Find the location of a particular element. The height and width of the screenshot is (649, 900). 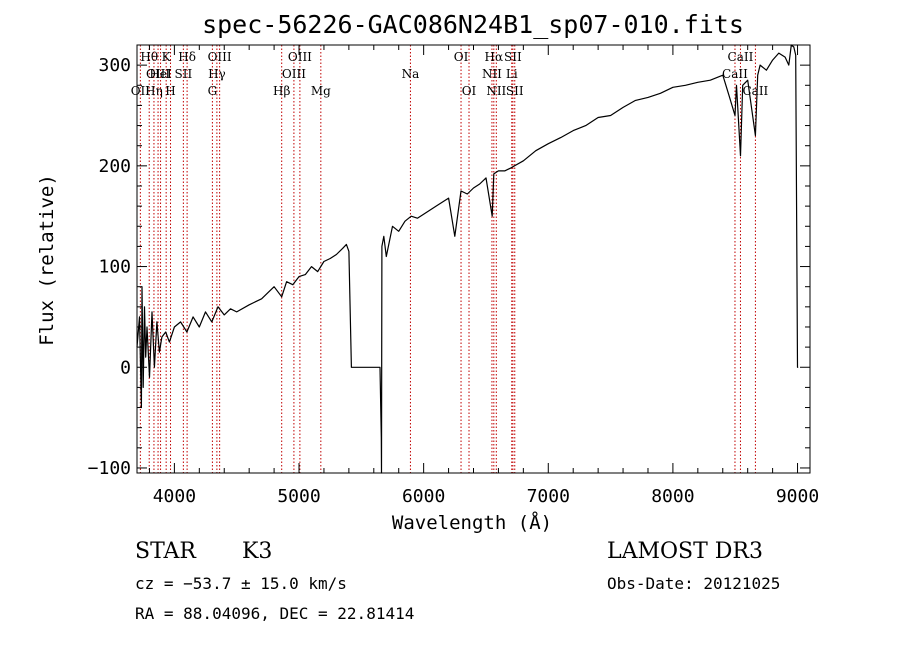

y-tick-label: −100 is located at coordinates (109, 468).